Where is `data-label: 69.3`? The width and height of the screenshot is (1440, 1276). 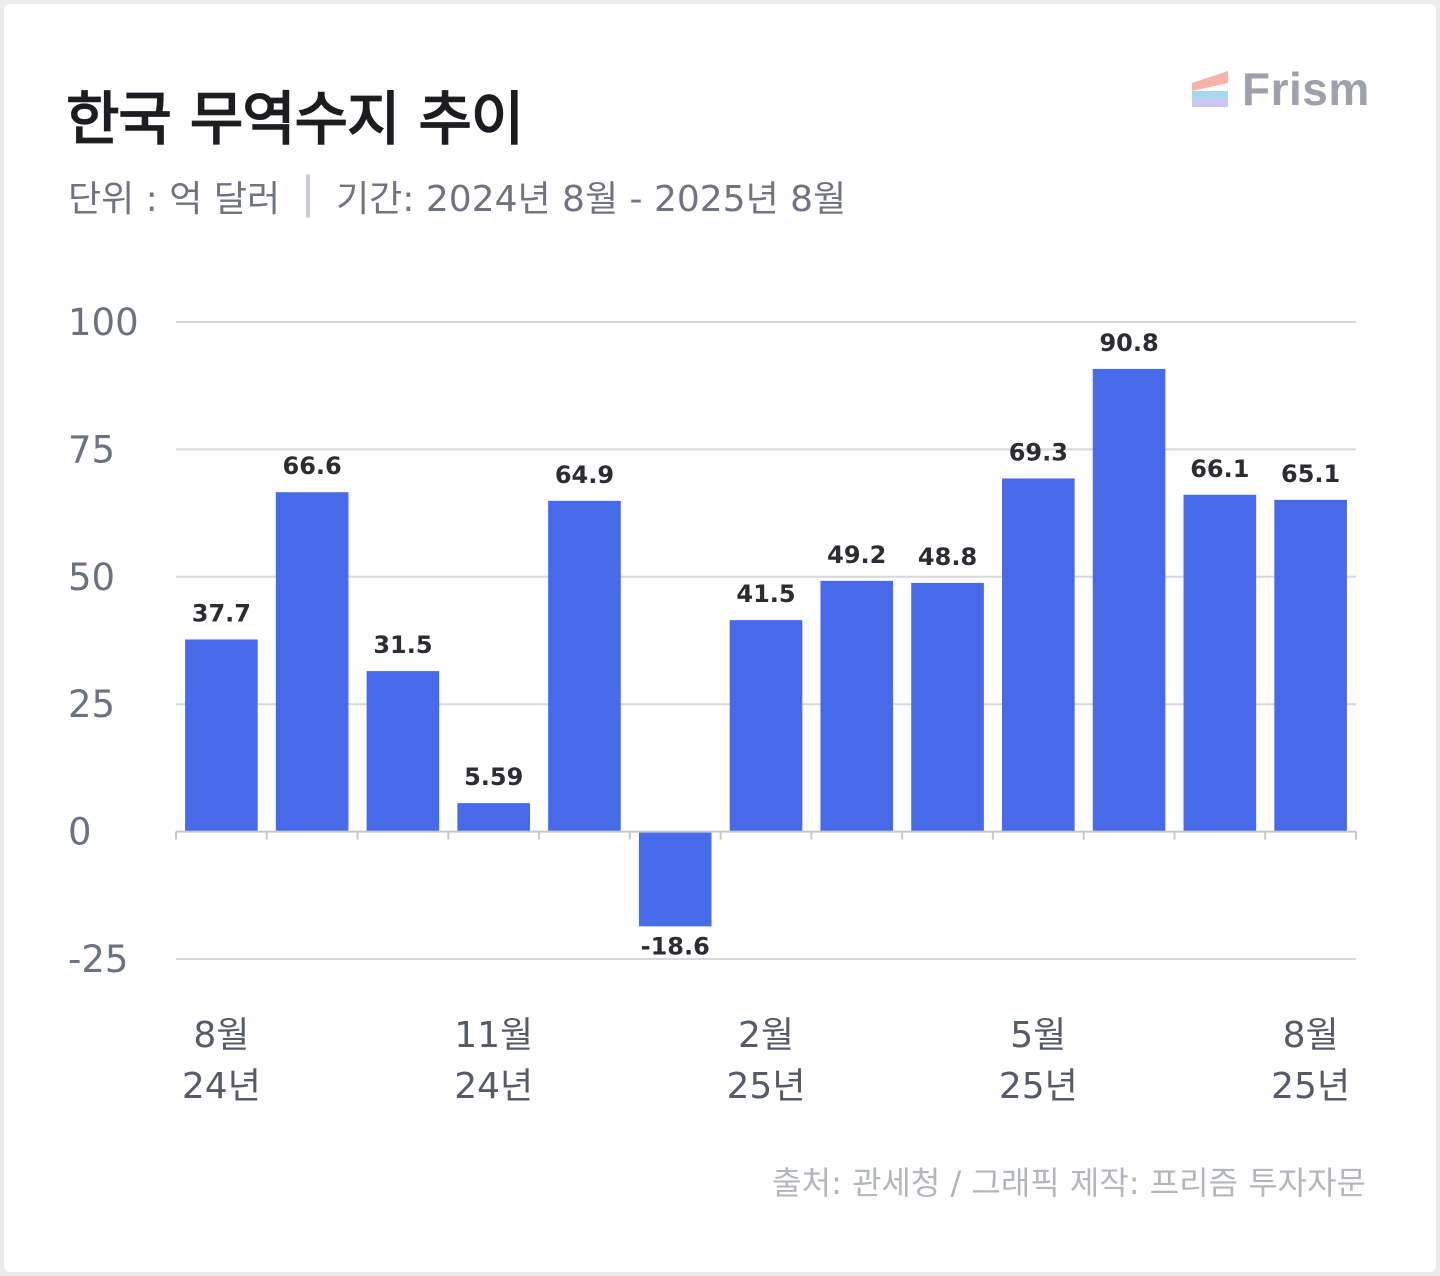
data-label: 69.3 is located at coordinates (1038, 452).